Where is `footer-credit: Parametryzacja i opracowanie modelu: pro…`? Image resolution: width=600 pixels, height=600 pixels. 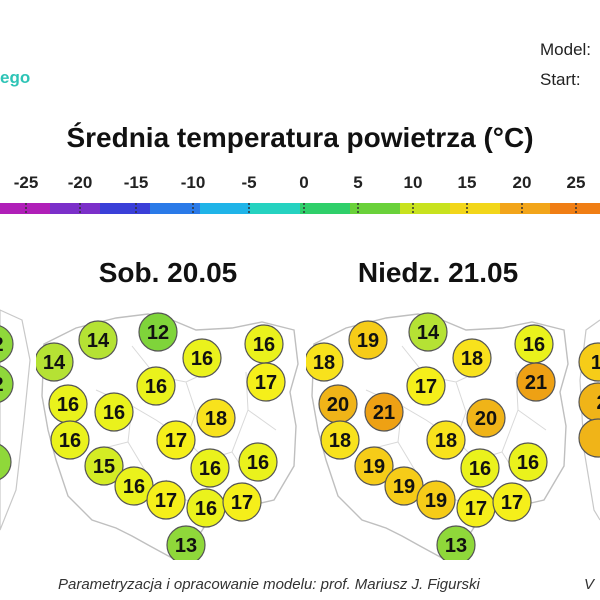
footer-credit: Parametryzacja i opracowanie modelu: pro… is located at coordinates (269, 584).